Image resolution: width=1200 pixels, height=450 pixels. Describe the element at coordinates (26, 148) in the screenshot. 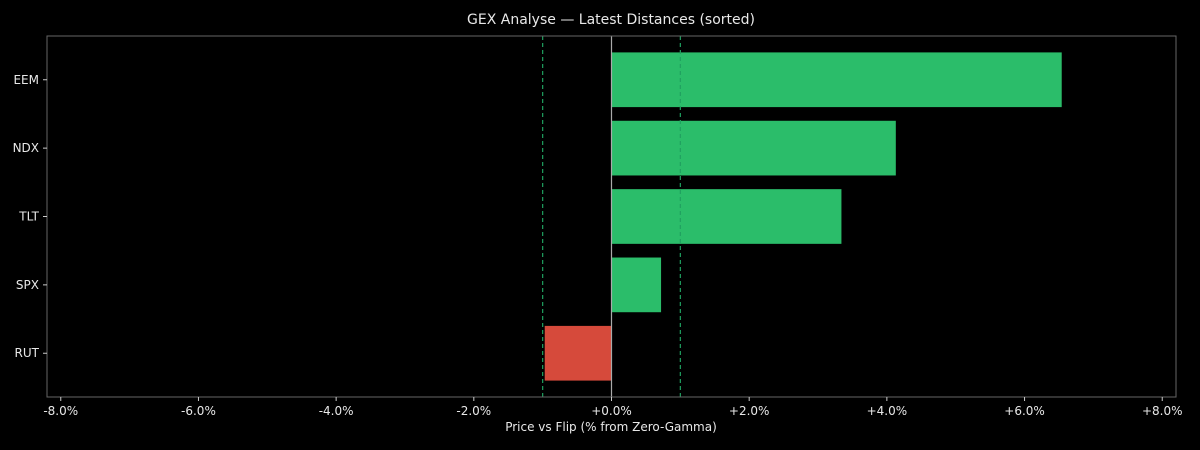

I see `y-tick-label: NDX` at that location.